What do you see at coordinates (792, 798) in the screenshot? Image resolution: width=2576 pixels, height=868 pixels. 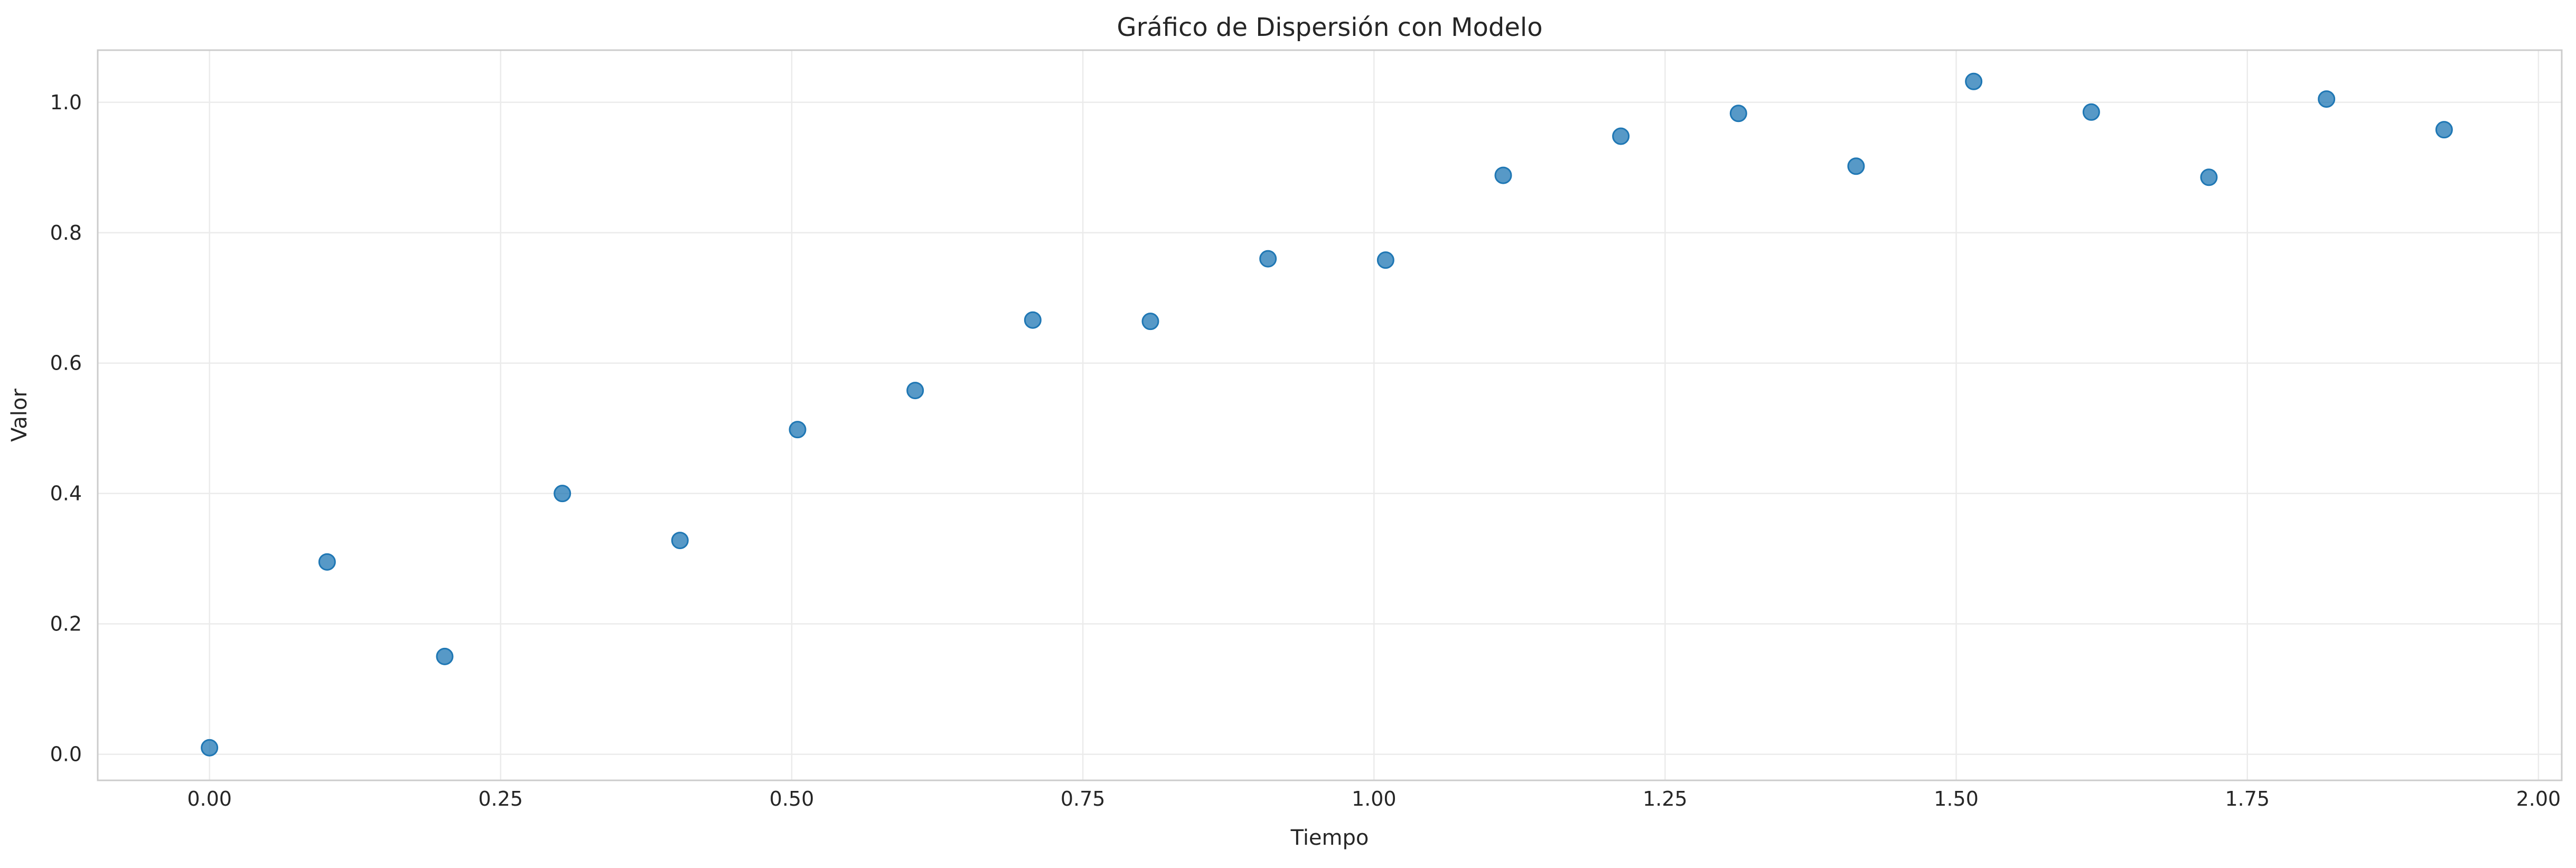 I see `x-tick-label: 0.50` at bounding box center [792, 798].